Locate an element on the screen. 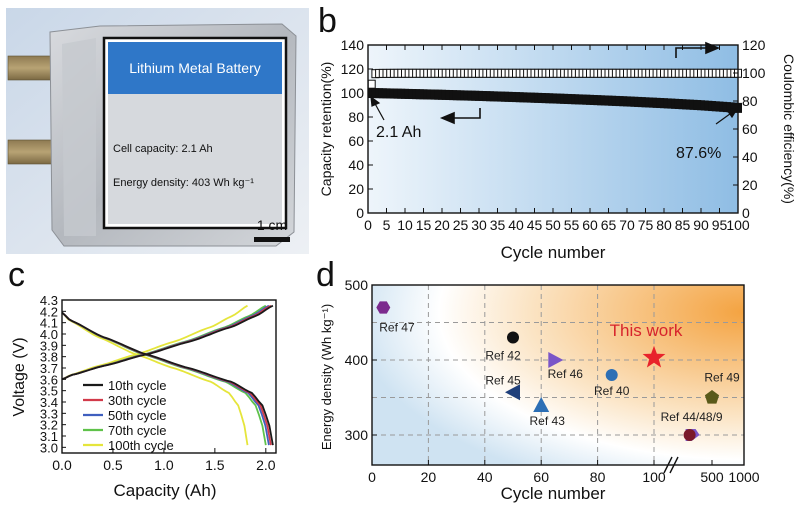 The height and width of the screenshot is (510, 800). b-y2label: Coulombic efficiency(%) is located at coordinates (789, 129).